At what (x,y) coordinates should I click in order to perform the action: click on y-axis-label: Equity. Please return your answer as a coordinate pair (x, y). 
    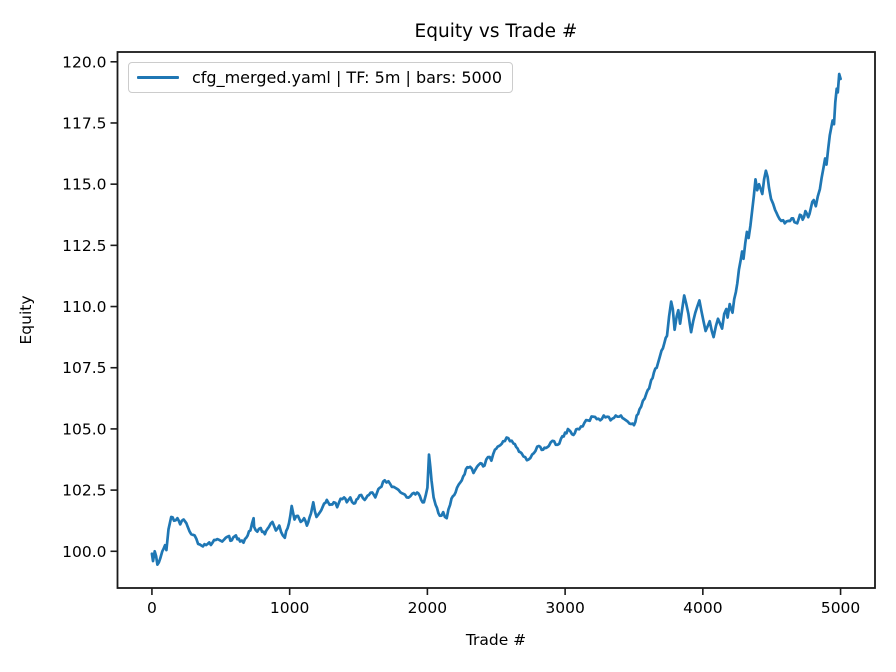
    Looking at the image, I should click on (26, 319).